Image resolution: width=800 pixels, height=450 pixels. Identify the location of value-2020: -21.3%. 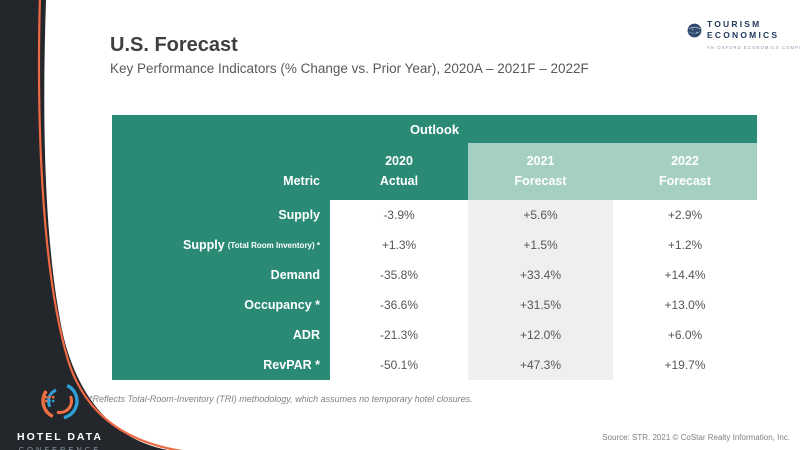
(399, 335).